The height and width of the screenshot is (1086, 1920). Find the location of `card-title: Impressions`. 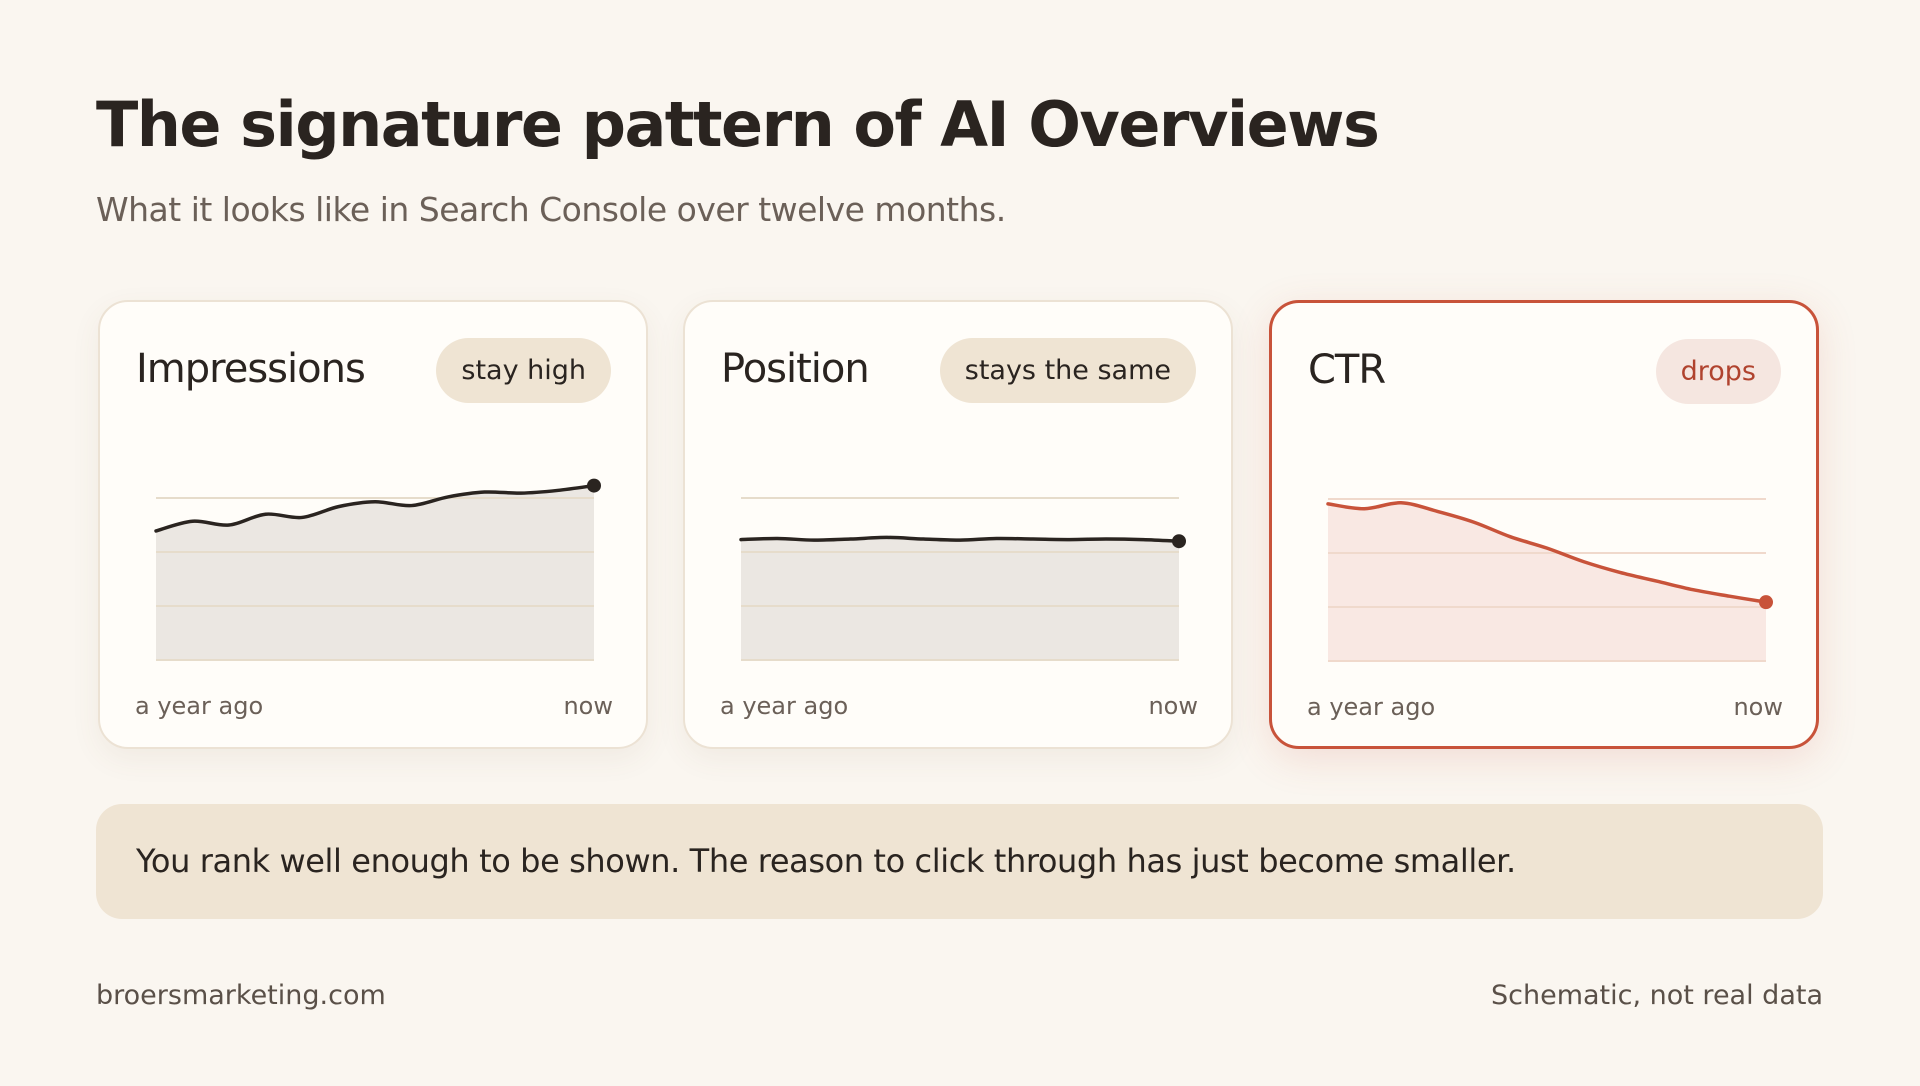

card-title: Impressions is located at coordinates (251, 369).